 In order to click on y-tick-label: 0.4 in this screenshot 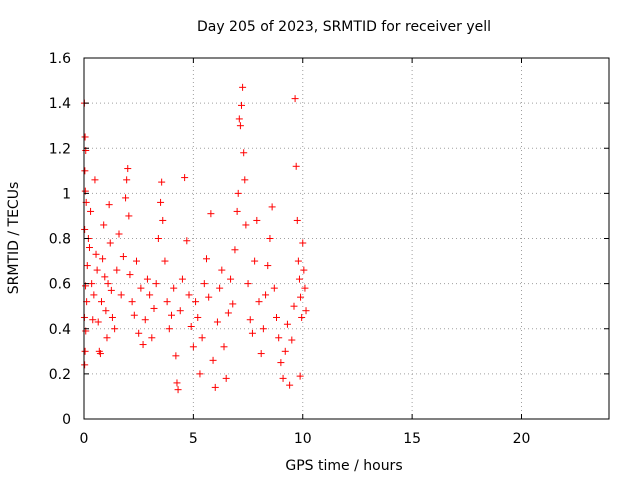, I will do `click(60, 330)`.